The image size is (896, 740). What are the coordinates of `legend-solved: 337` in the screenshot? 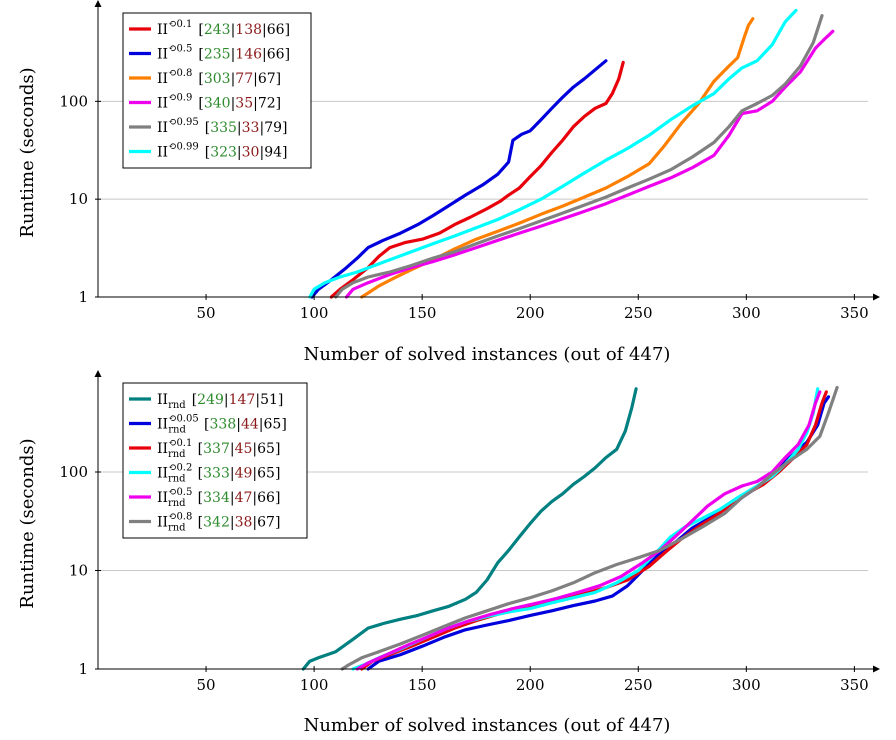 It's located at (216, 449).